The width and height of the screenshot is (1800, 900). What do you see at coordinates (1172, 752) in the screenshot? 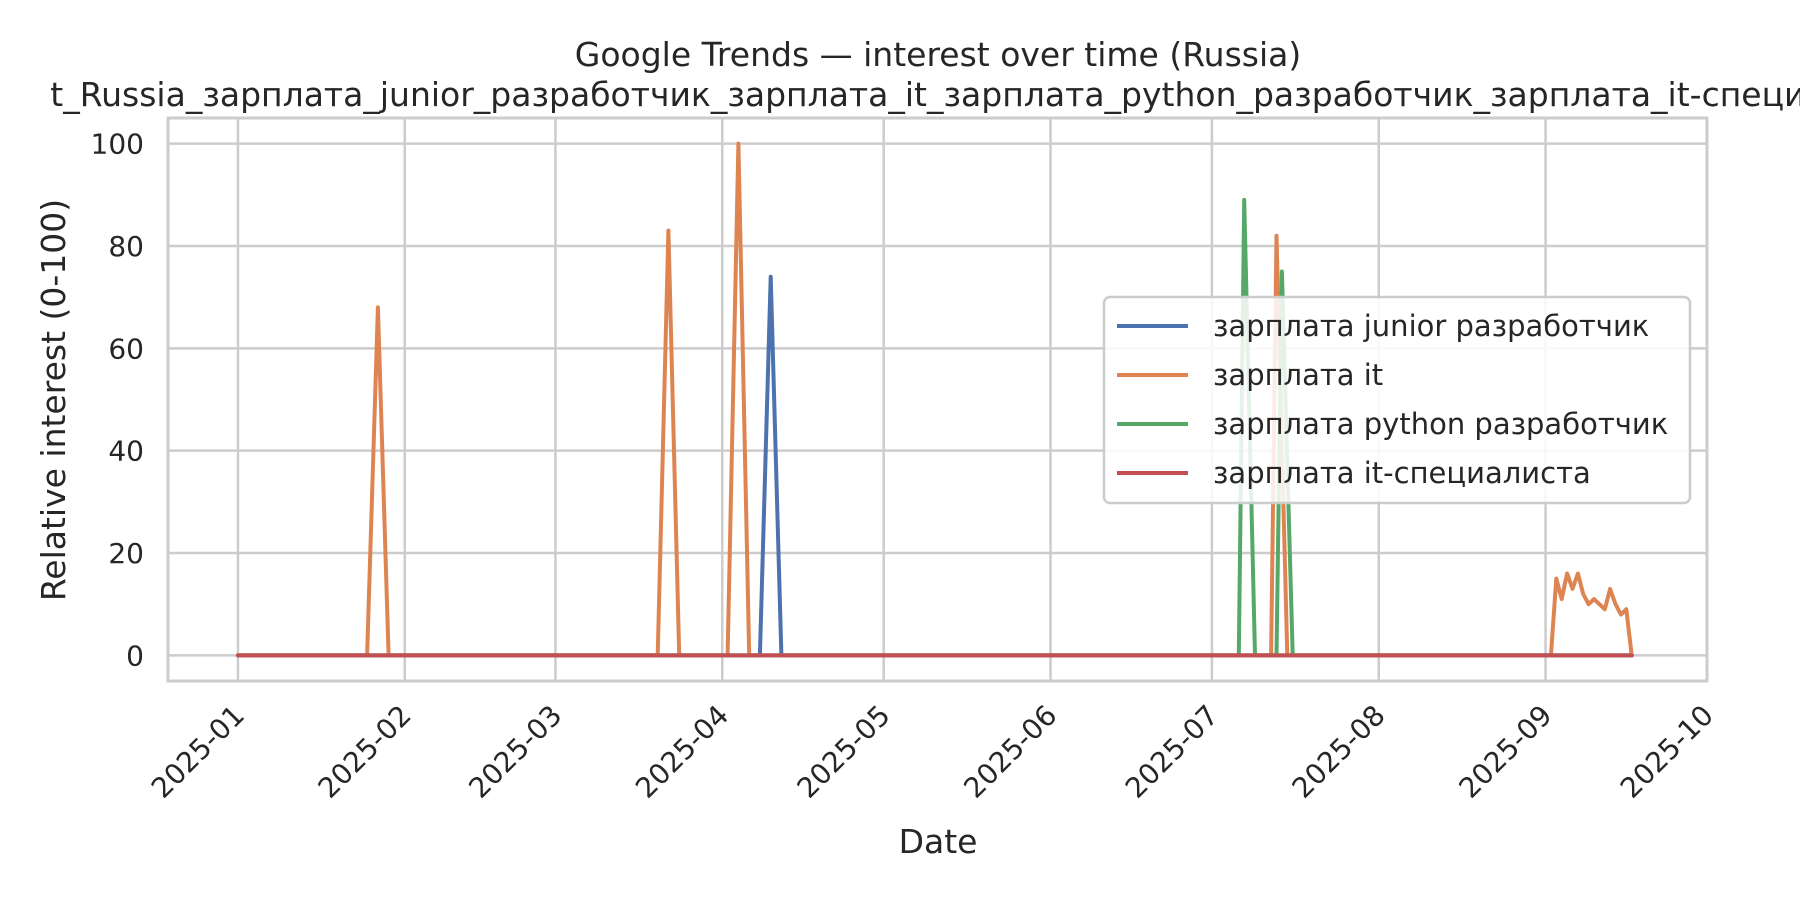
I see `x-tick-label: 2025-07` at bounding box center [1172, 752].